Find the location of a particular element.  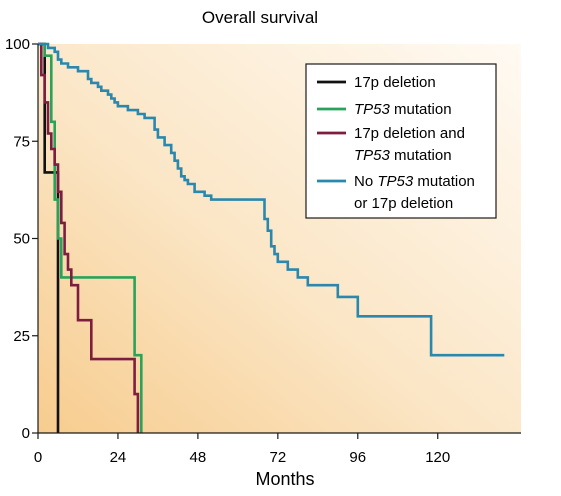

x-tick-label: 96 is located at coordinates (357, 457).